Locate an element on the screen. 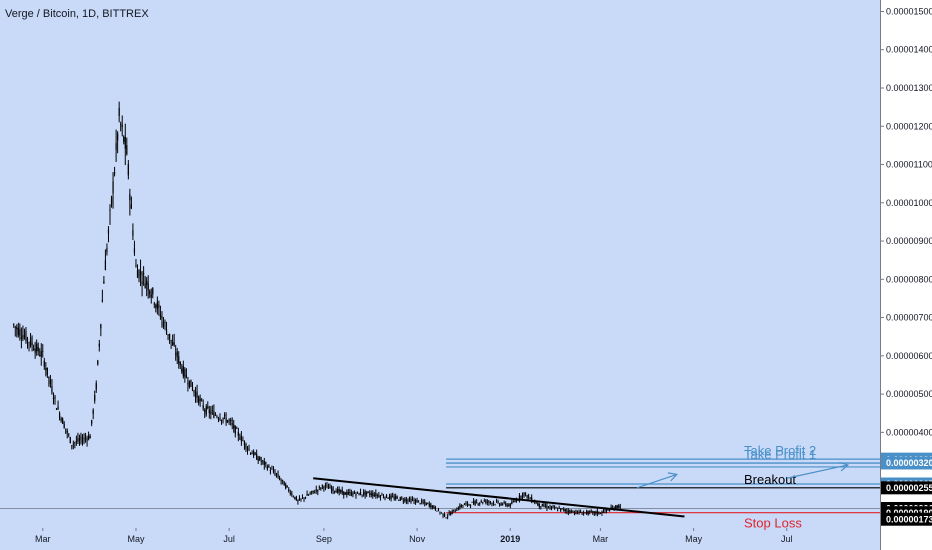 This screenshot has width=932, height=550. price-tick-label: 0.00000800 is located at coordinates (909, 279).